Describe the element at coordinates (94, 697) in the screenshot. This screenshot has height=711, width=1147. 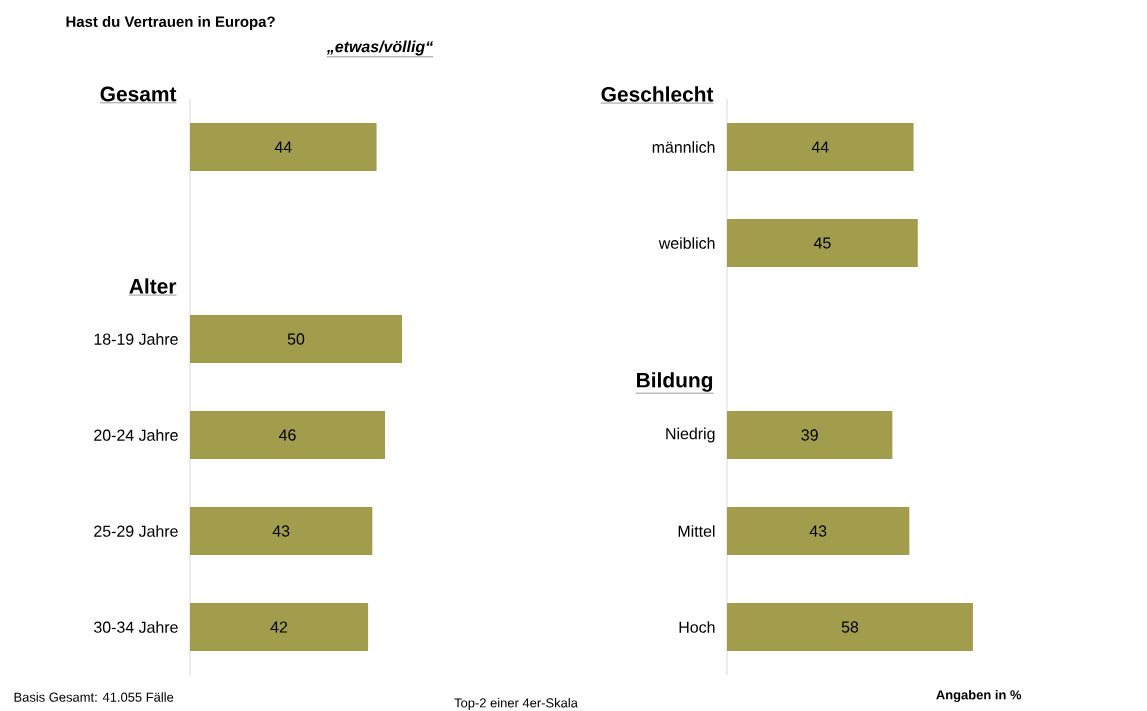
I see `text: Basis Gesamt: 41.055 Fälle` at that location.